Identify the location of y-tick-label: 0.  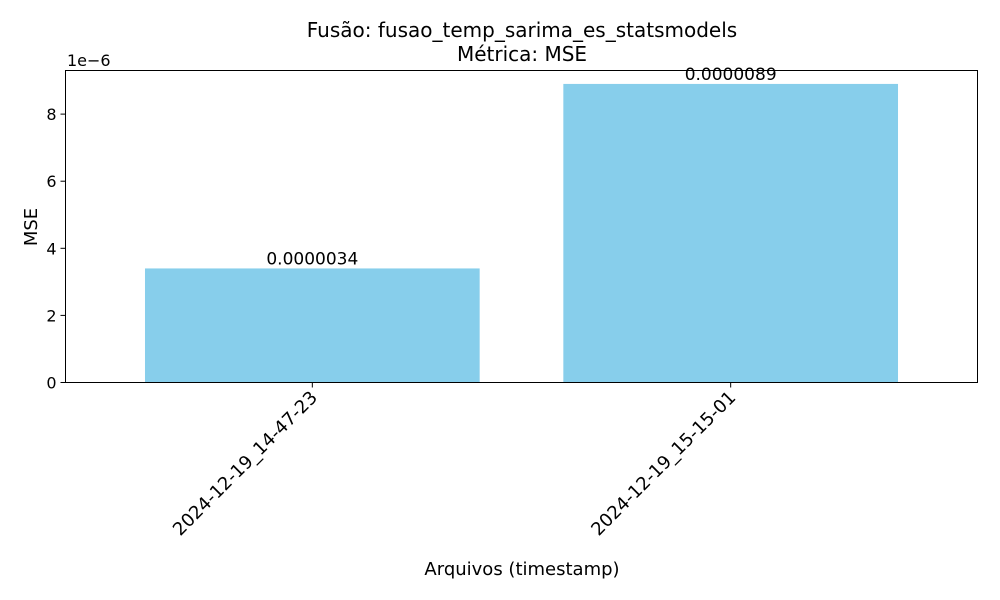
(51, 383).